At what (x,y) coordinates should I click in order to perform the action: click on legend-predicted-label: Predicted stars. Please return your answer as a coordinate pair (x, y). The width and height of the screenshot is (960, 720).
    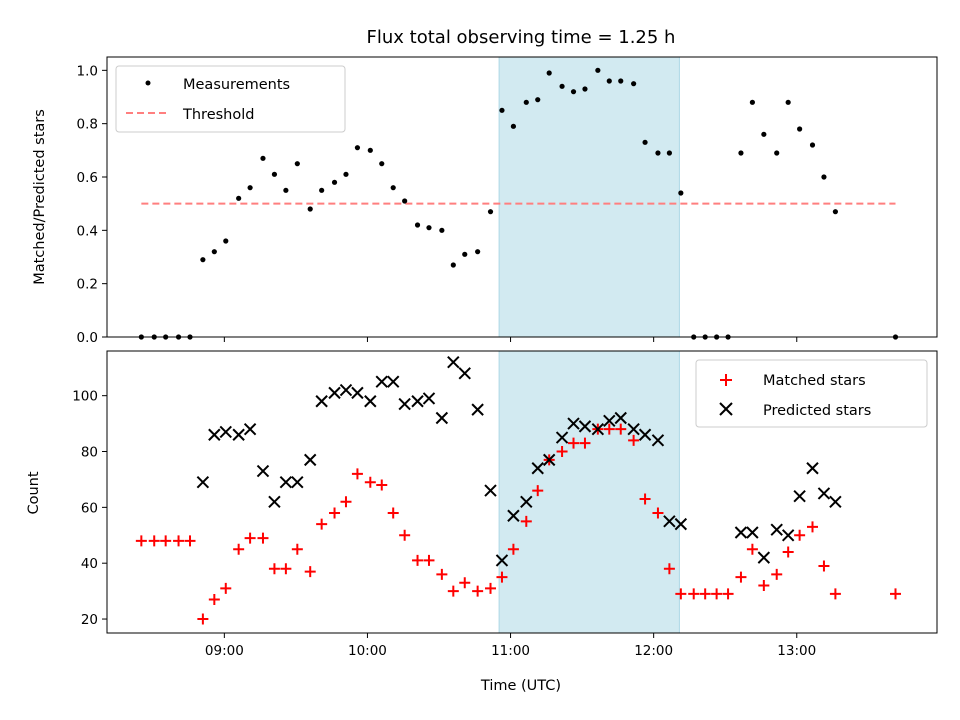
    Looking at the image, I should click on (817, 411).